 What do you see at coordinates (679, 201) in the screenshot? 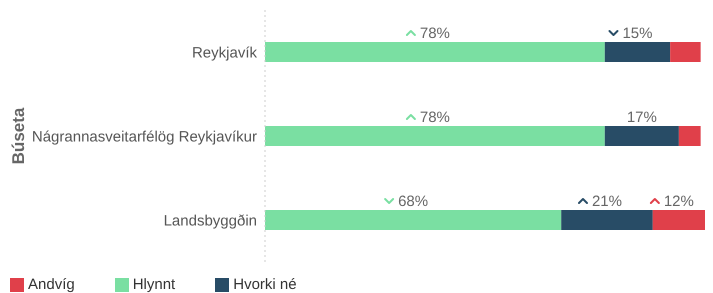
I see `data-label: 12%` at bounding box center [679, 201].